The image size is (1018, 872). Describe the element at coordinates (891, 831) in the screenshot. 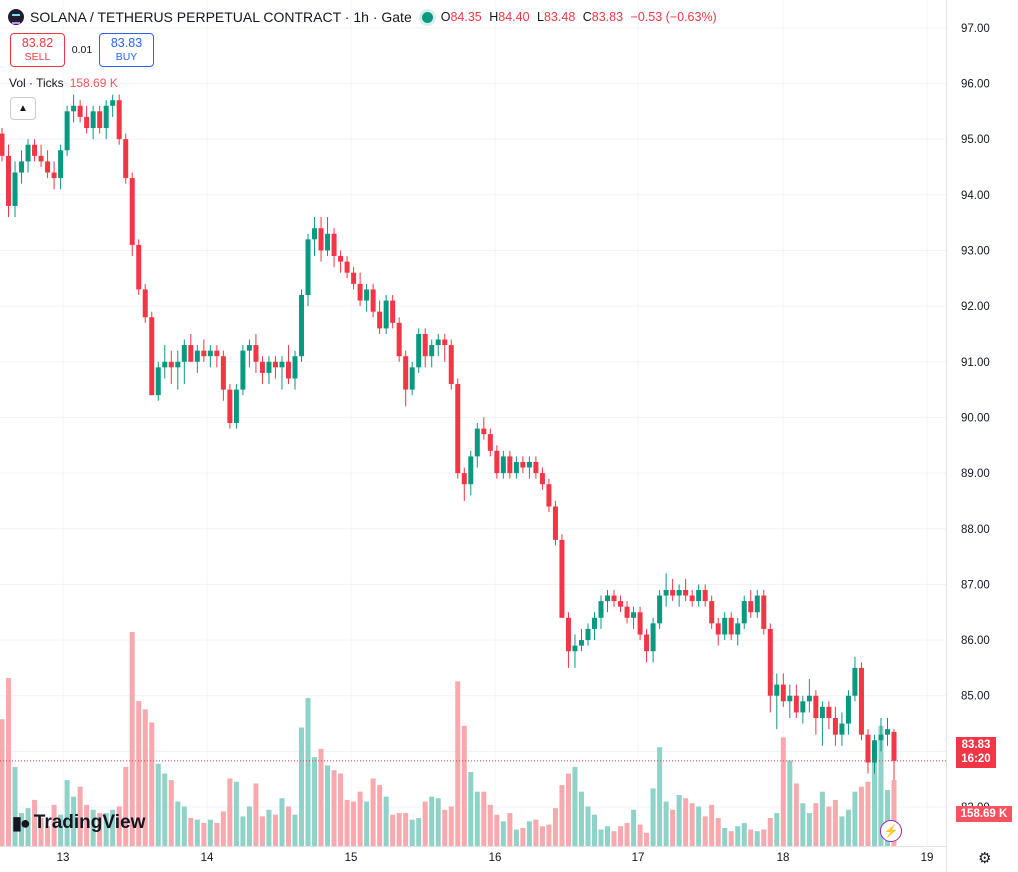

I see `flash-icon: ⚡` at that location.